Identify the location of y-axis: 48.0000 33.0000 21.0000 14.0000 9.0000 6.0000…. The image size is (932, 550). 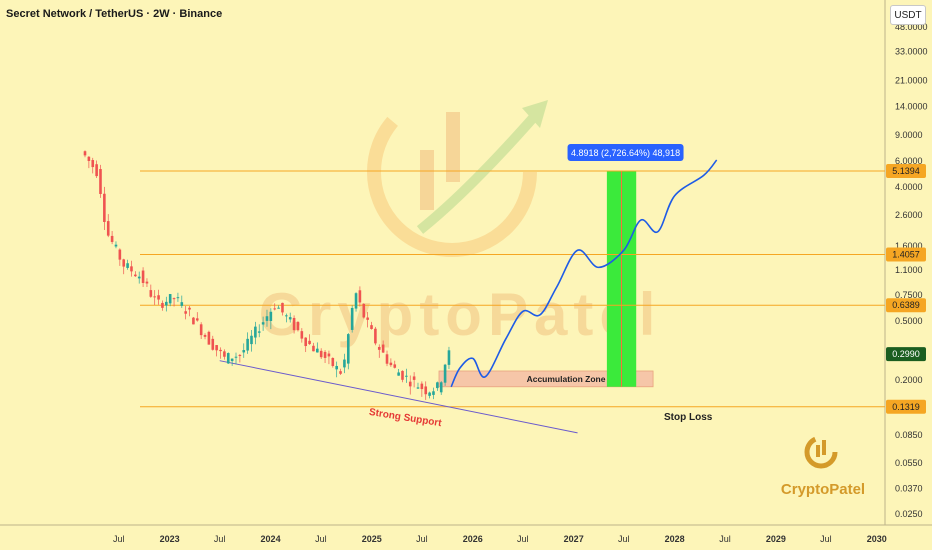
(911, 270).